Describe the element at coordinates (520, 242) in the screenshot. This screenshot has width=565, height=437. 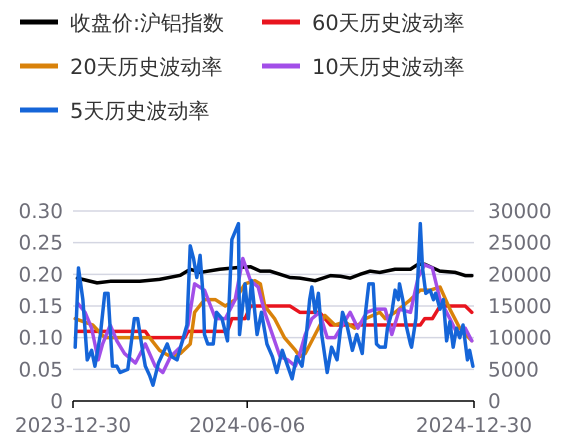
I see `y2-tick-label: 25000` at that location.